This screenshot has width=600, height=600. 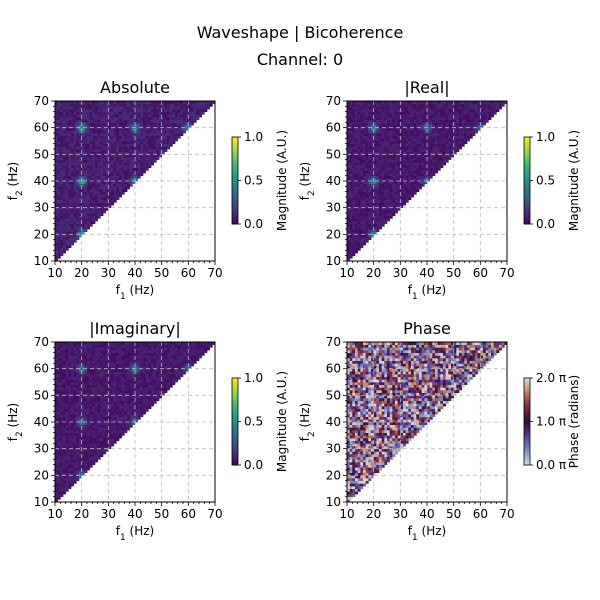 I want to click on x-tick-label: 20, so click(x=81, y=273).